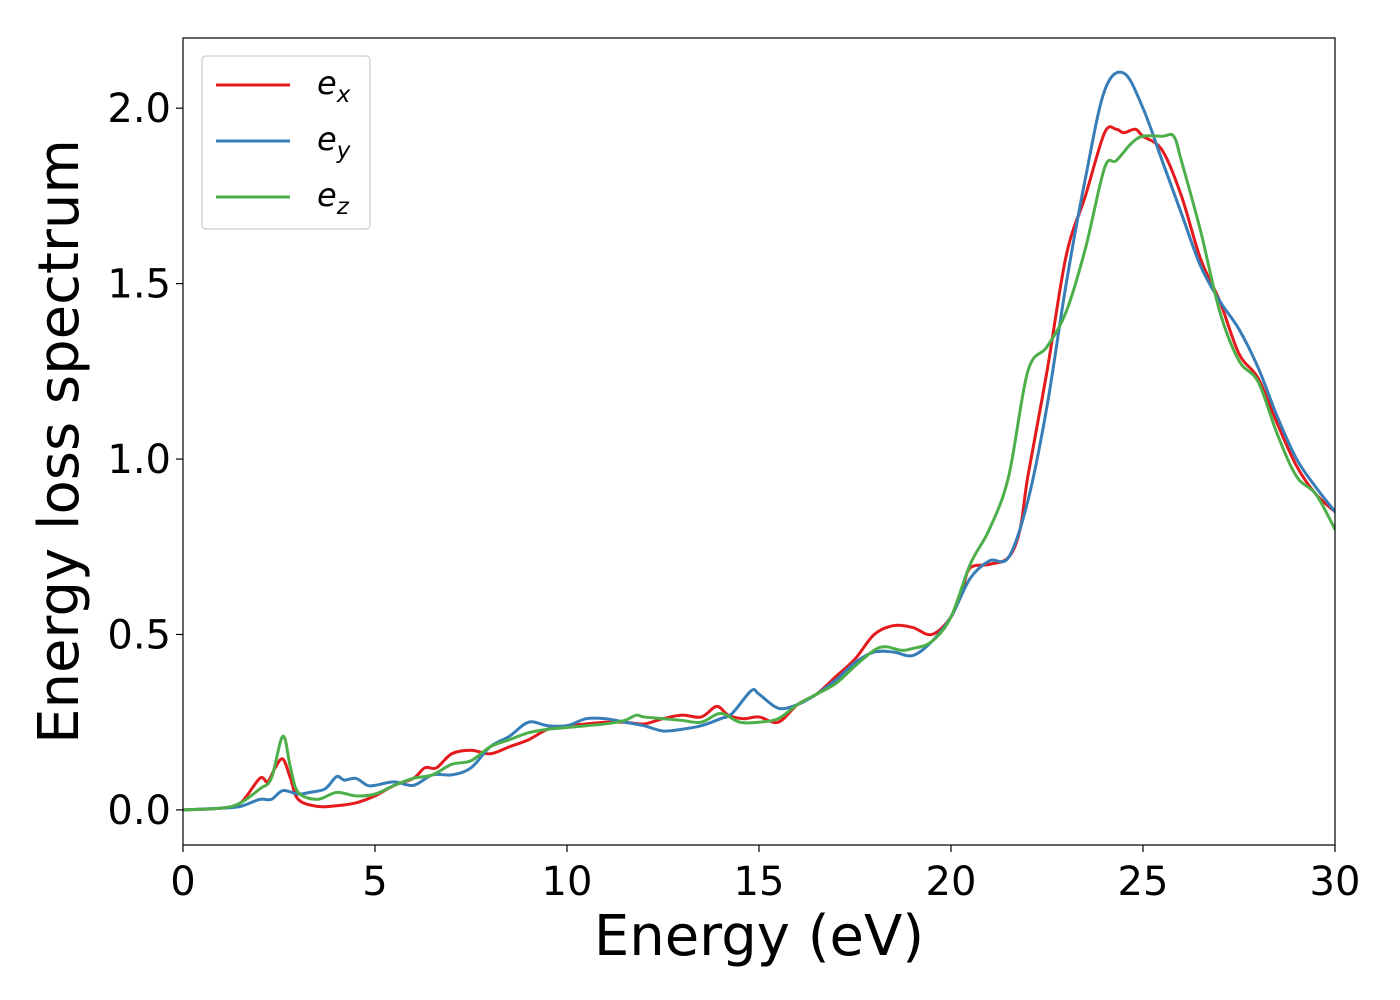 The width and height of the screenshot is (1400, 1000). I want to click on y-tick-label: 2.0, so click(139, 109).